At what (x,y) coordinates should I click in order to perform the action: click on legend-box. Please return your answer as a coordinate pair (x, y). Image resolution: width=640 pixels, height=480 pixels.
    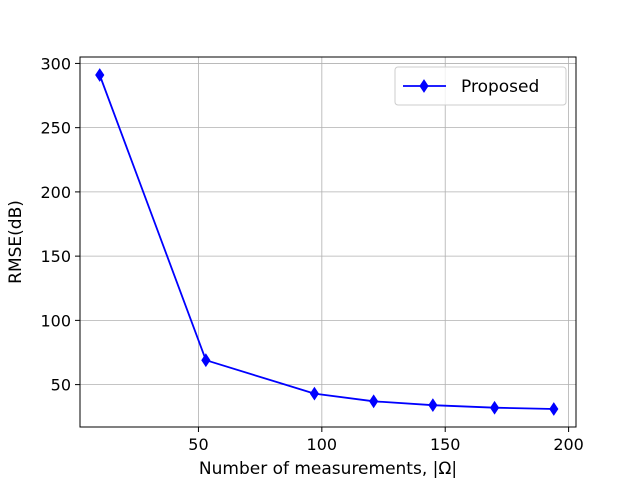
    Looking at the image, I should click on (480, 86).